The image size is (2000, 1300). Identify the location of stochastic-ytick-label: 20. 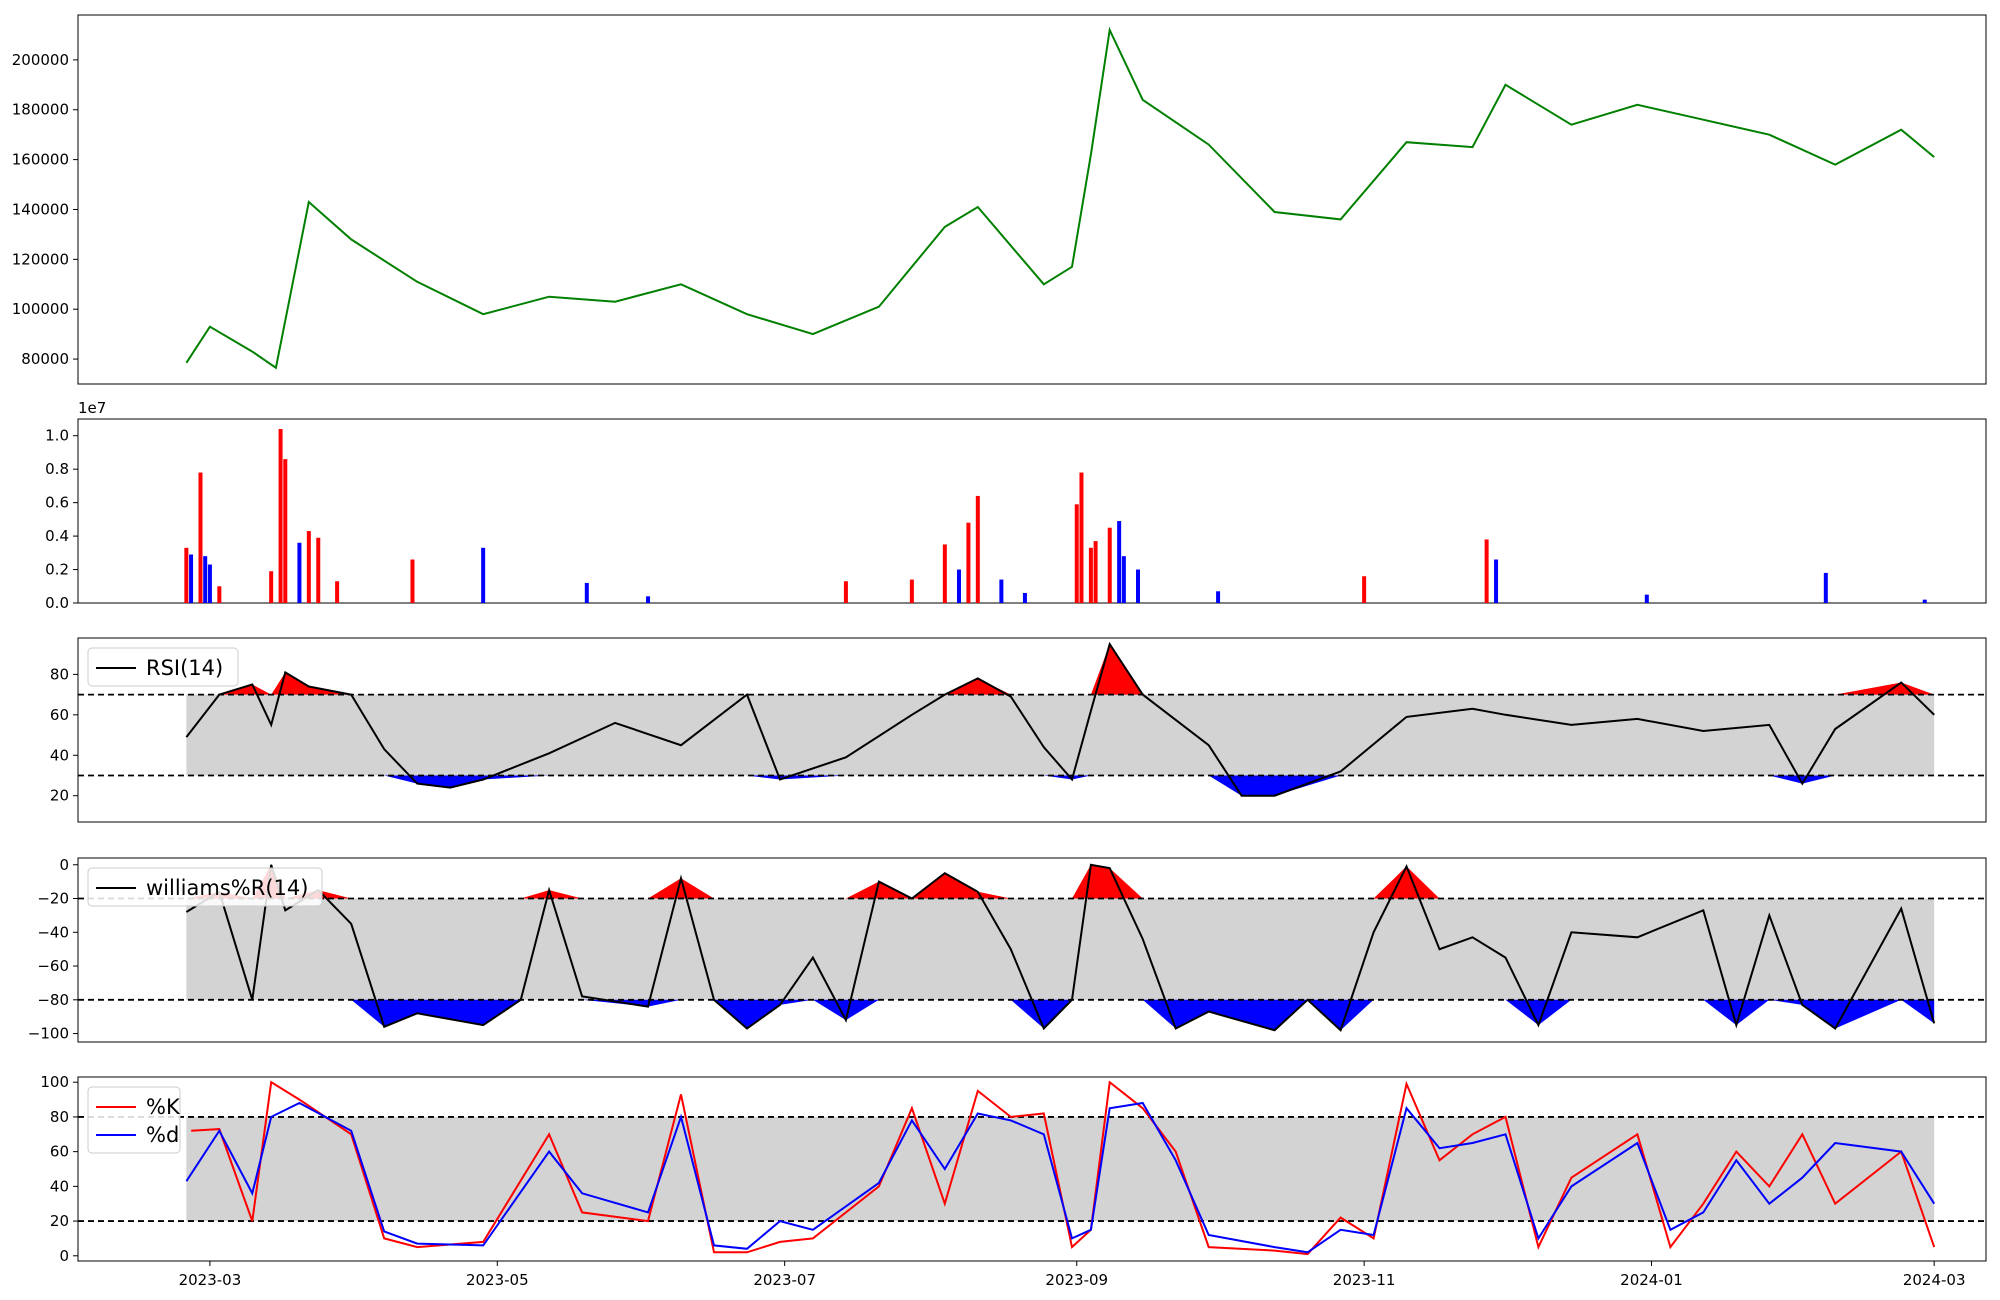
(59, 1221).